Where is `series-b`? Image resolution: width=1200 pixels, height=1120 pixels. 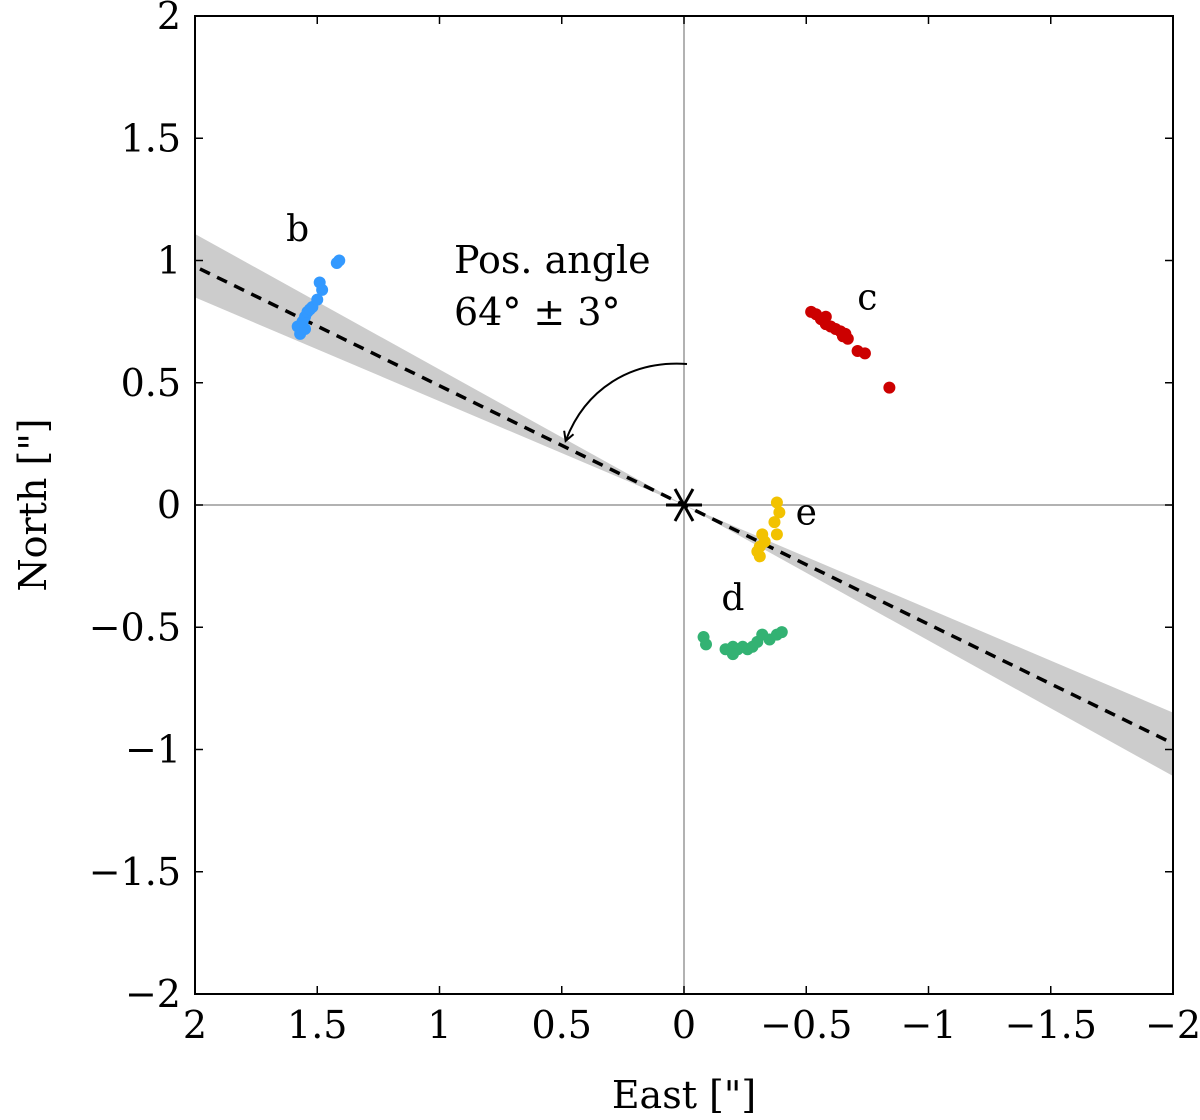 series-b is located at coordinates (318, 297).